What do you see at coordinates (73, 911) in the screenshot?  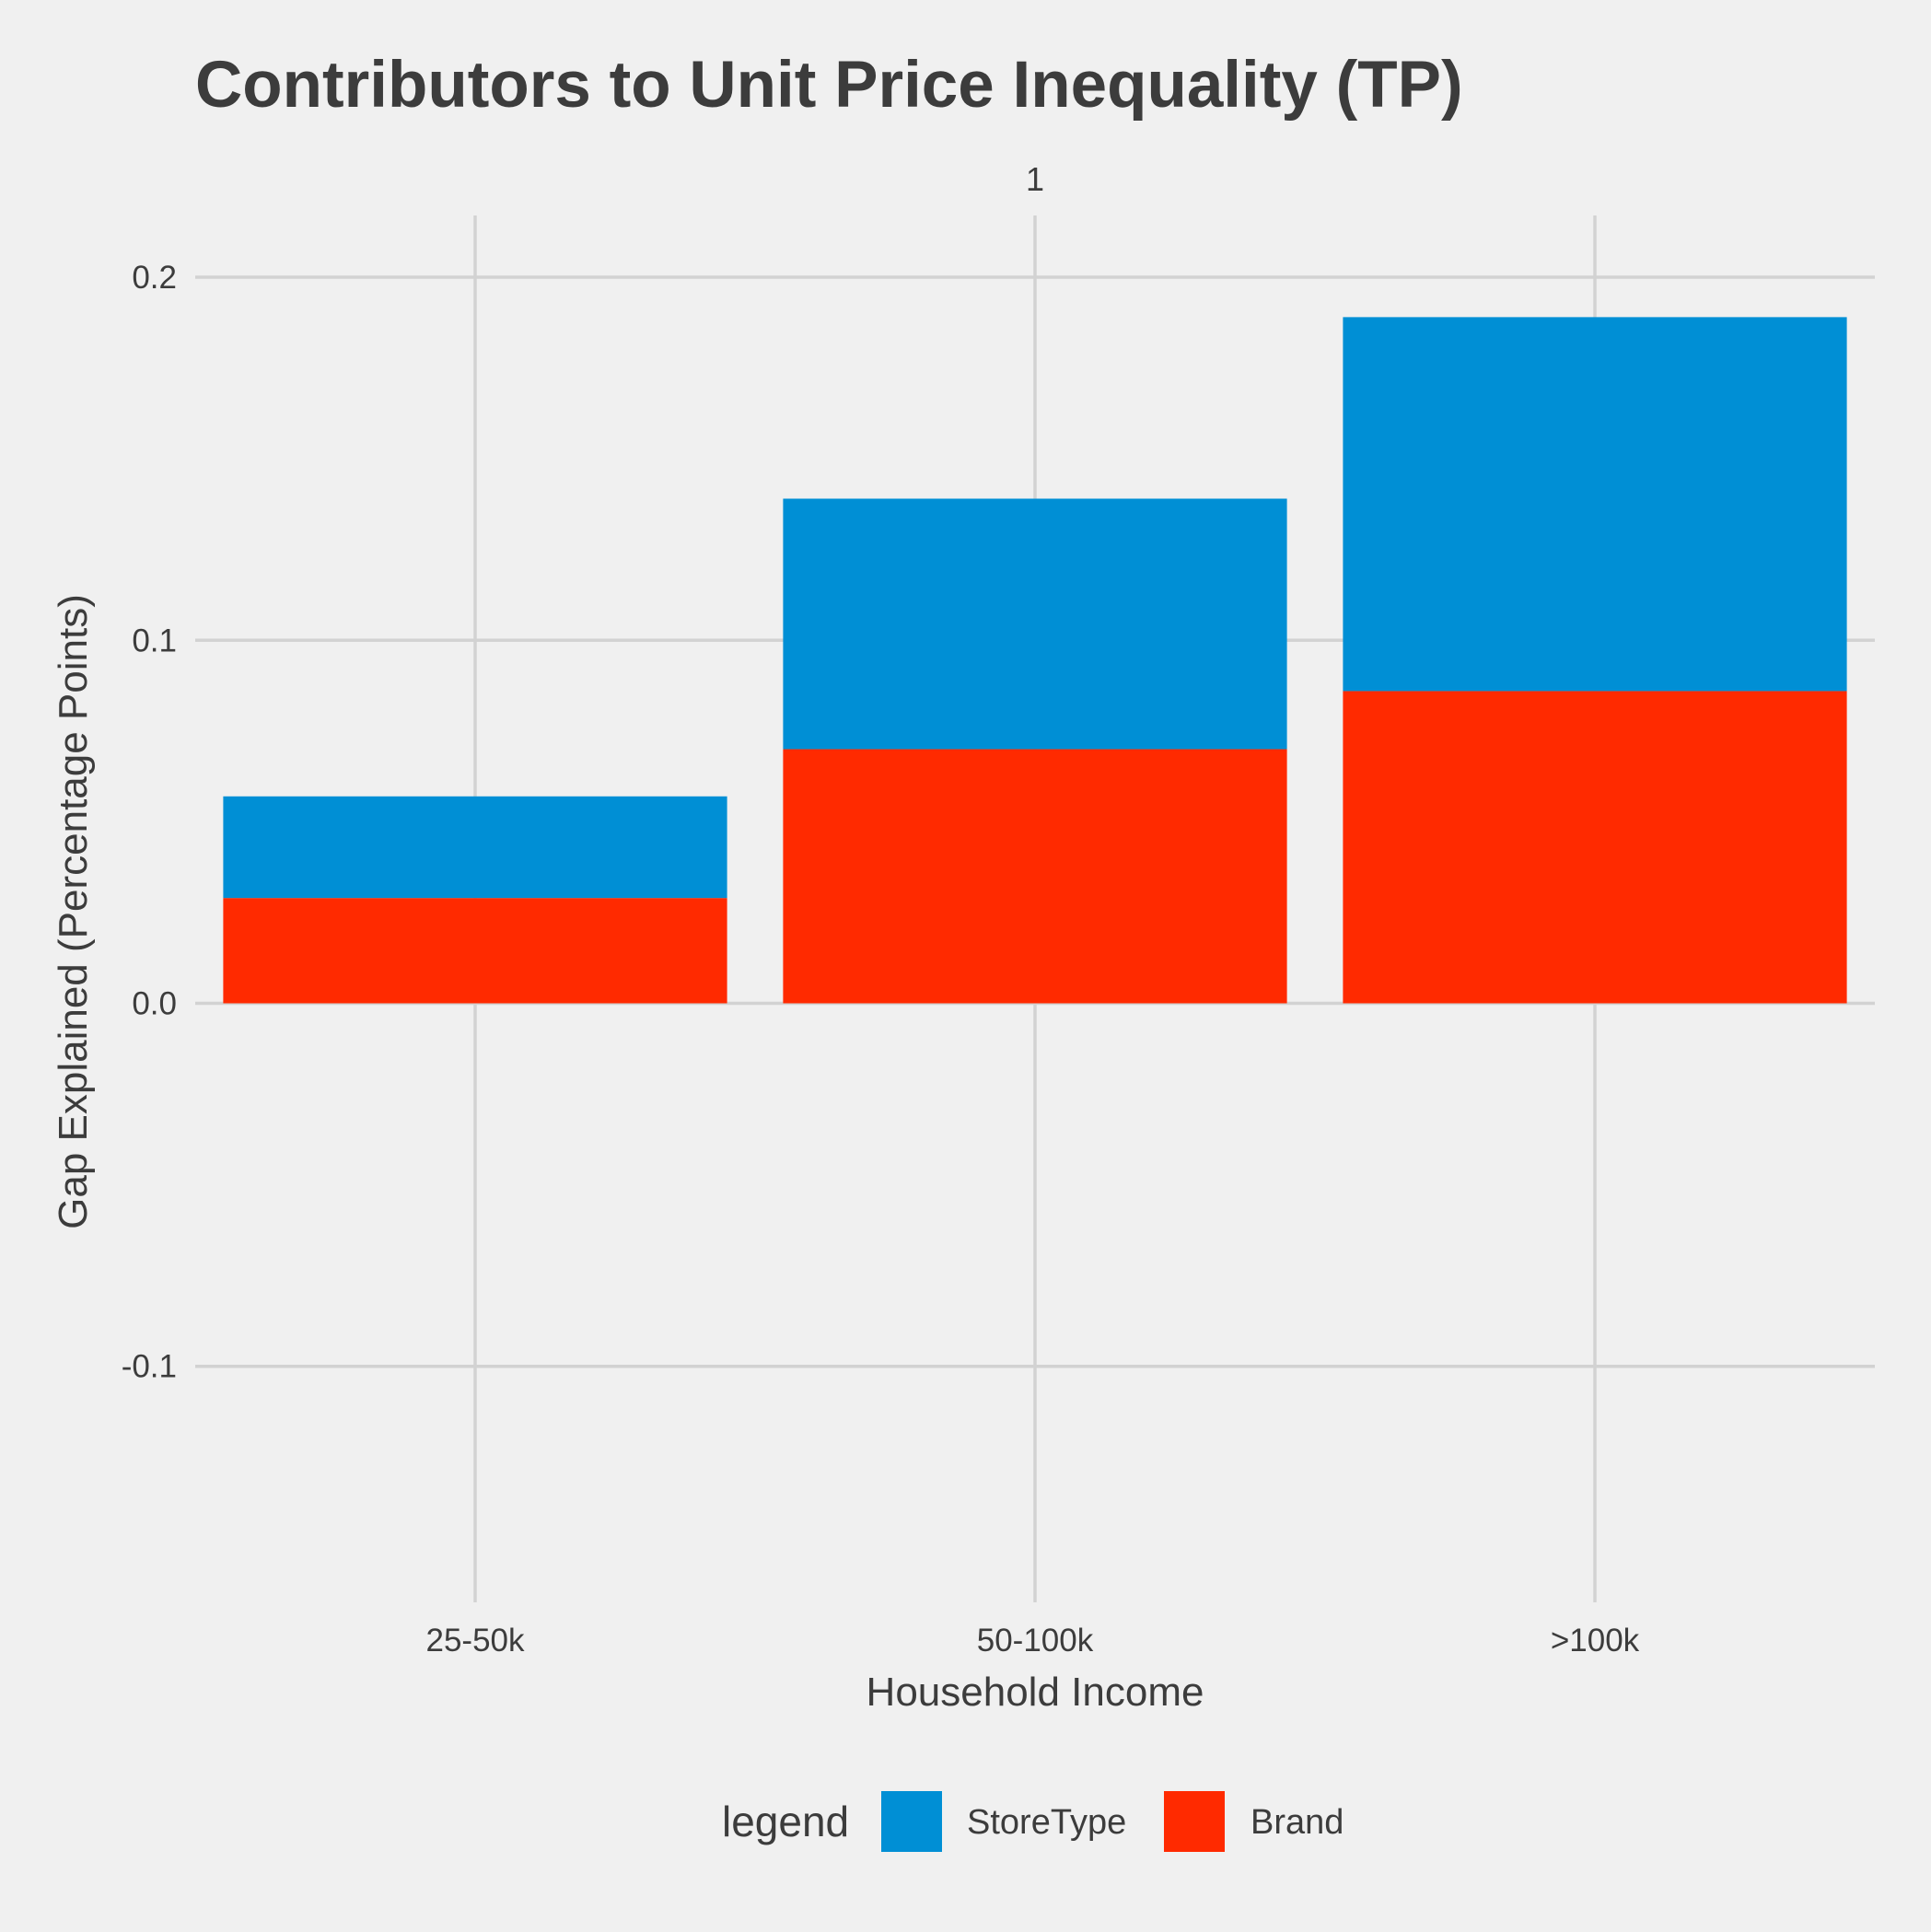 I see `y-axis-title: Gap Explained (Percentage Points)` at bounding box center [73, 911].